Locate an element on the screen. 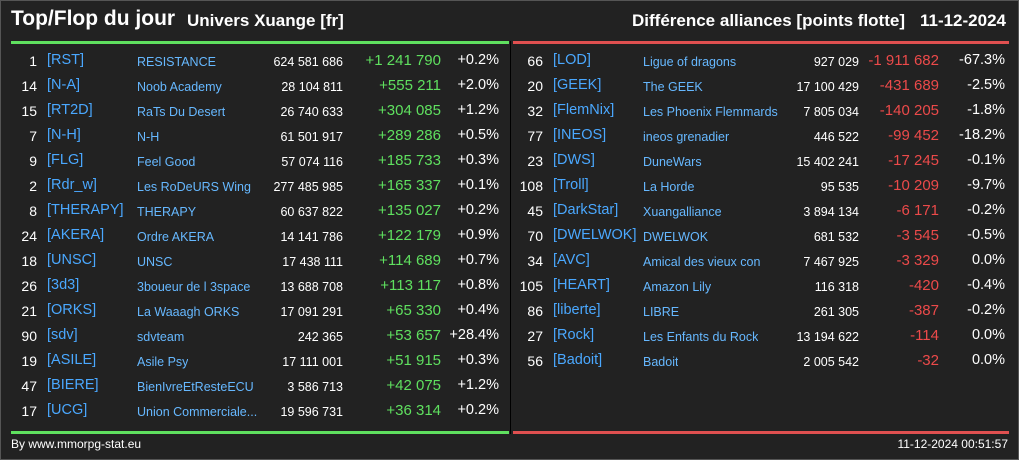 This screenshot has height=460, width=1019. points-cell: 57 074 116 is located at coordinates (312, 162).